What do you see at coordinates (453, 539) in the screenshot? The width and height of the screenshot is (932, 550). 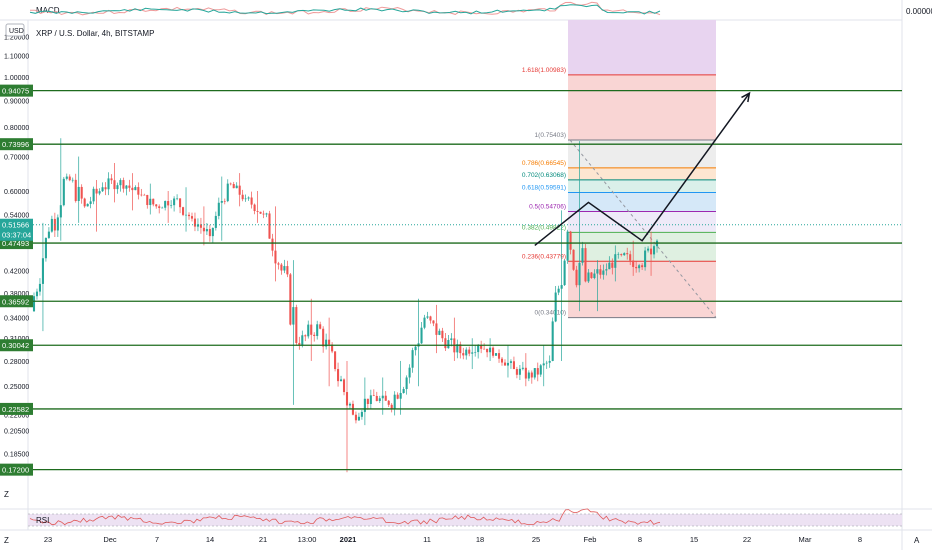 I see `time-axis: 23 Dec 7 14 21 13:00 2021 11 18 25 Feb 8 15 22 Mar 8` at bounding box center [453, 539].